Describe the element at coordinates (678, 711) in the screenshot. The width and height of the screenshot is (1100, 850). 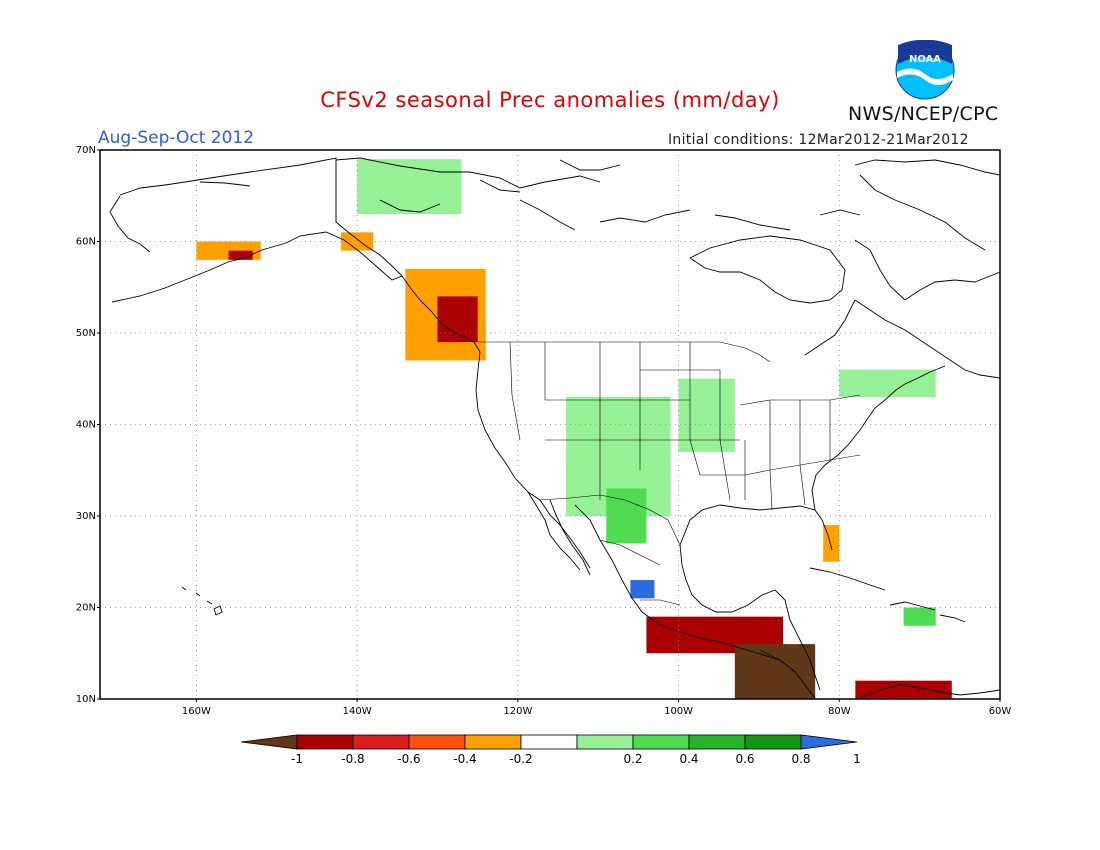
I see `longitude-tick-label: 100W` at that location.